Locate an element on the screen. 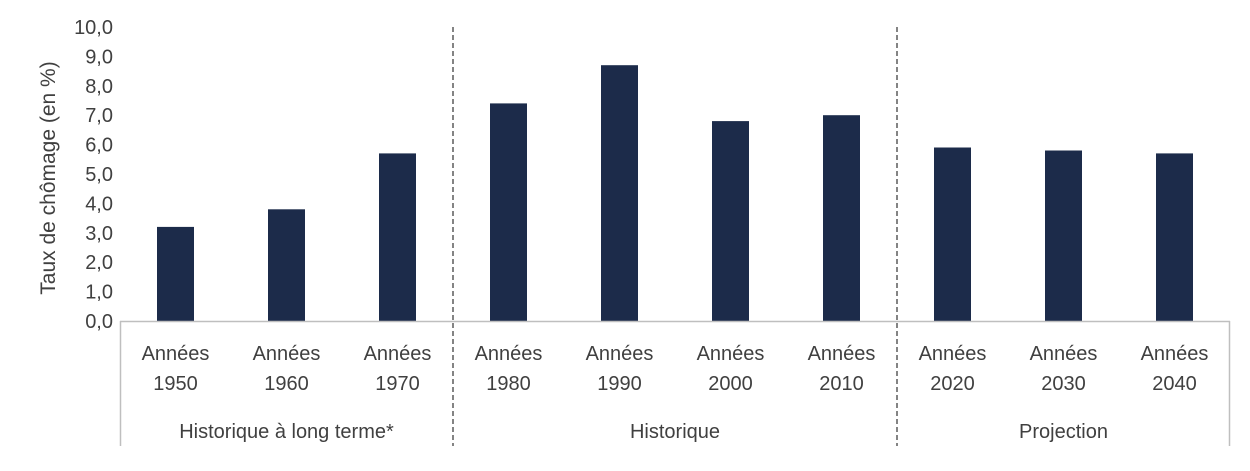 The image size is (1250, 471). category-label-line2: 2000 is located at coordinates (730, 384).